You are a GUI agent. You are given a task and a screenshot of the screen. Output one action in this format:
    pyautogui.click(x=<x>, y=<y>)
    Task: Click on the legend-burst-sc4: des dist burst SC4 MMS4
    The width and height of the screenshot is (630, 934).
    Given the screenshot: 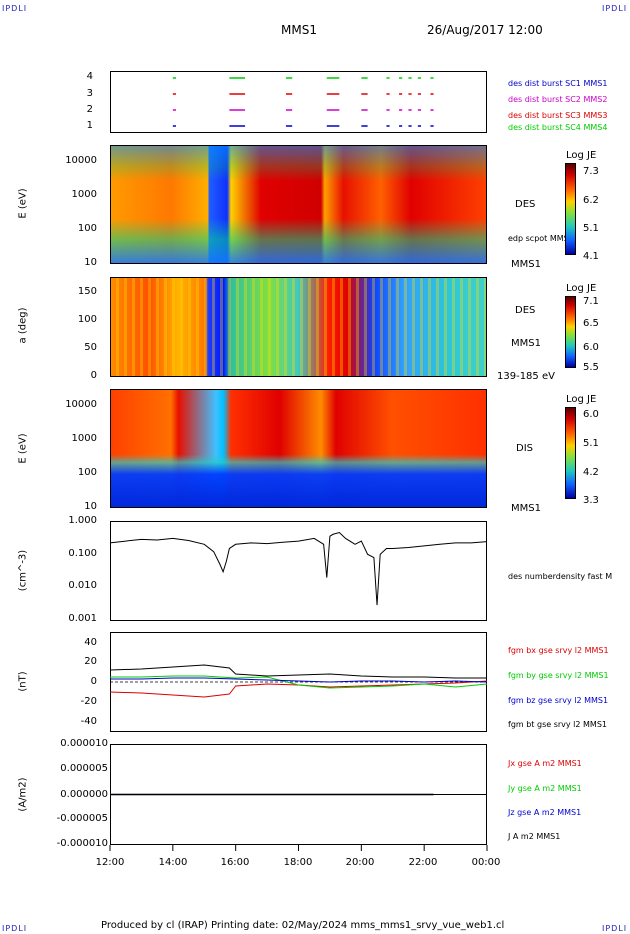 What is the action you would take?
    pyautogui.click(x=558, y=127)
    